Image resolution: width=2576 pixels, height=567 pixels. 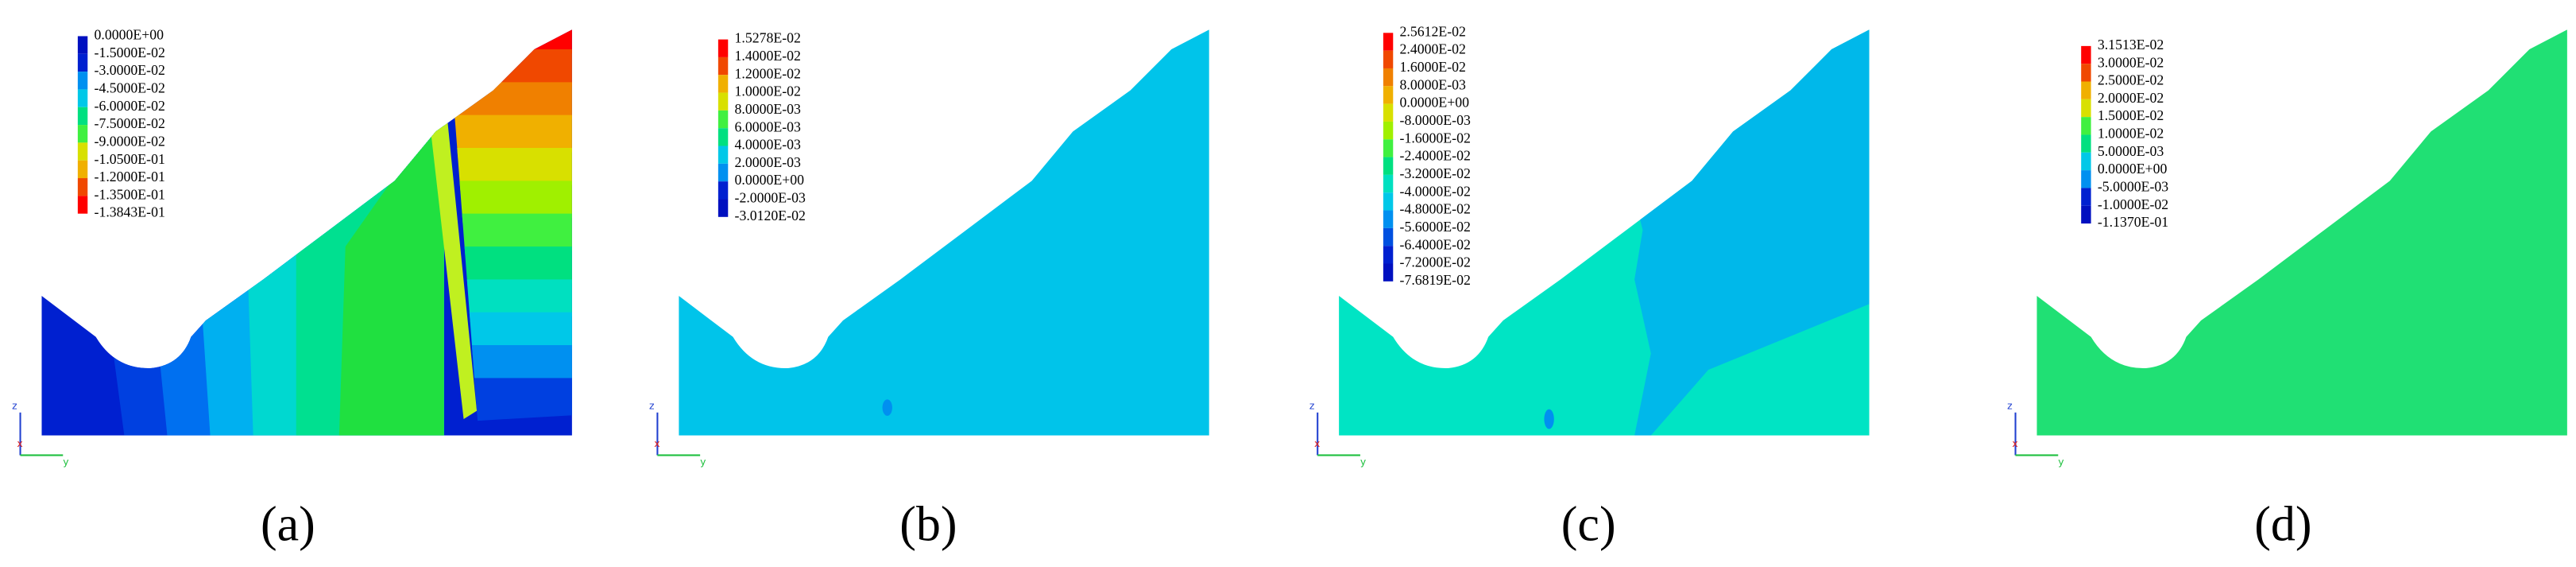 What do you see at coordinates (130, 159) in the screenshot?
I see `legend-label: -1.0500E-01` at bounding box center [130, 159].